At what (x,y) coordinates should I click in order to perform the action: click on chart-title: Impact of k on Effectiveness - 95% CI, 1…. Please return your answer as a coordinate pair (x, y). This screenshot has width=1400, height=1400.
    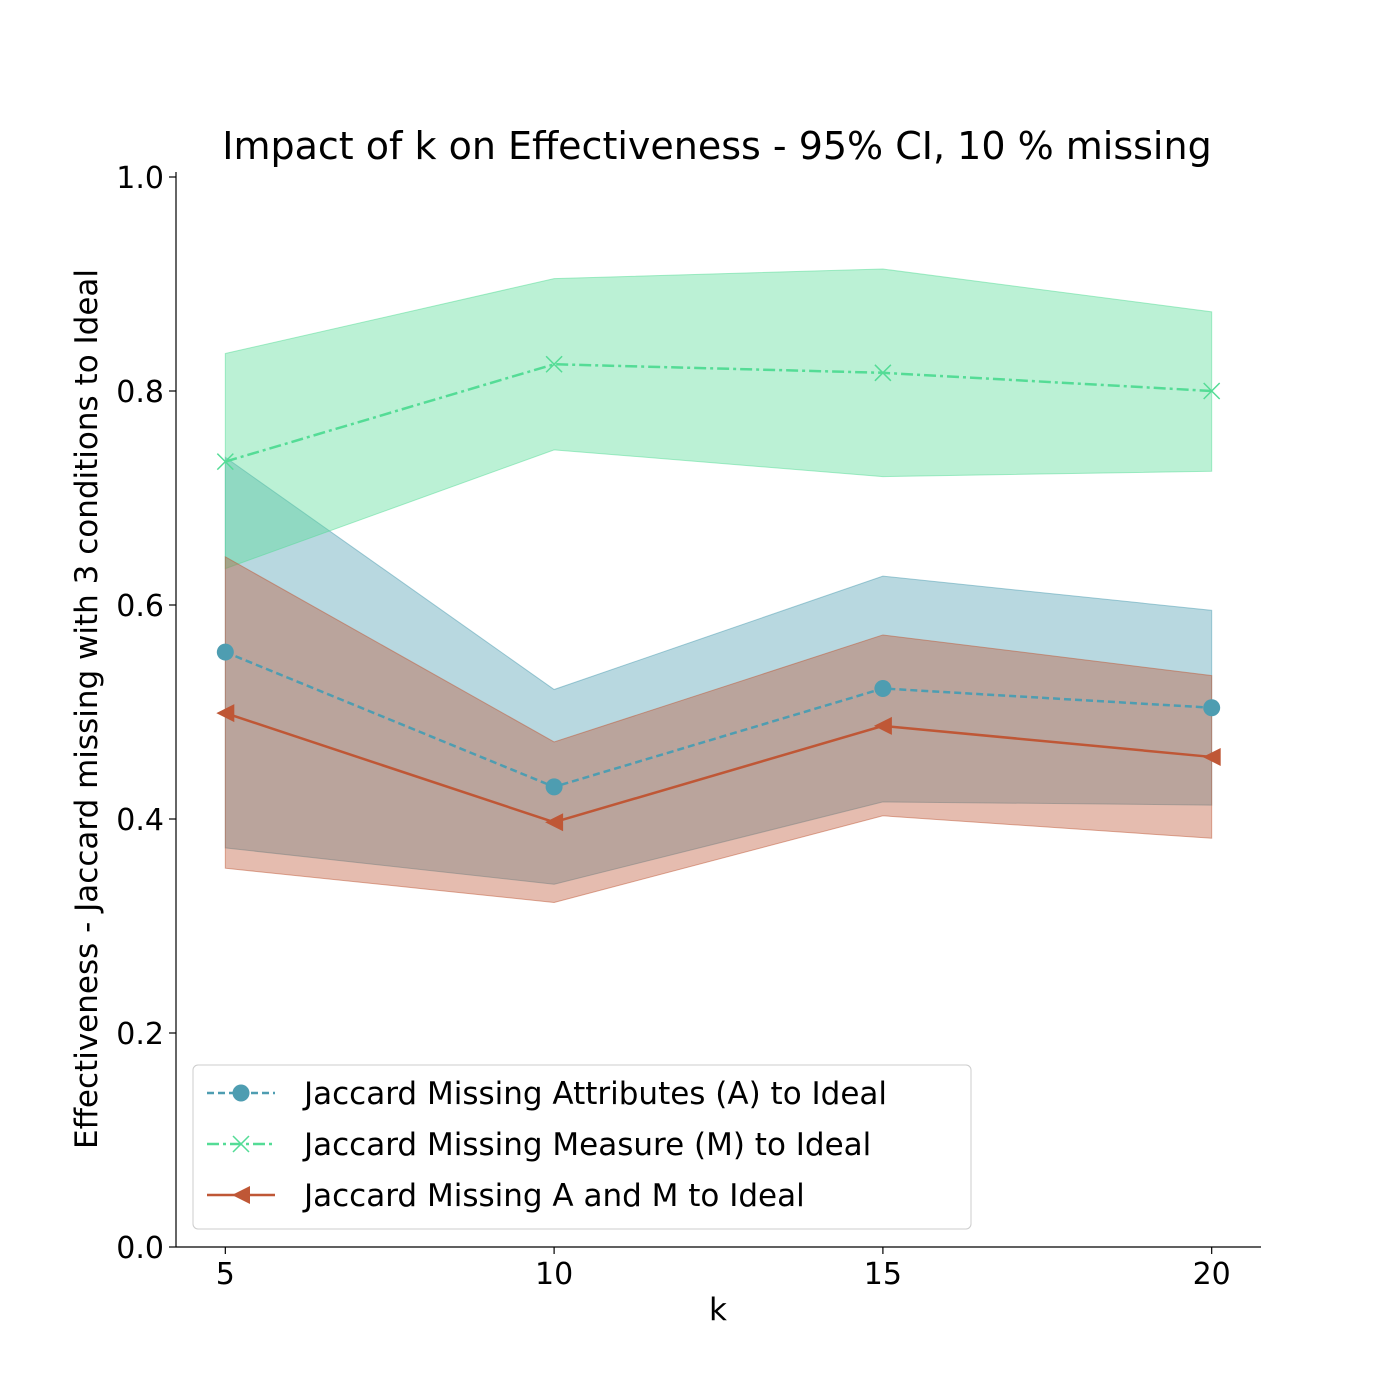
    Looking at the image, I should click on (716, 146).